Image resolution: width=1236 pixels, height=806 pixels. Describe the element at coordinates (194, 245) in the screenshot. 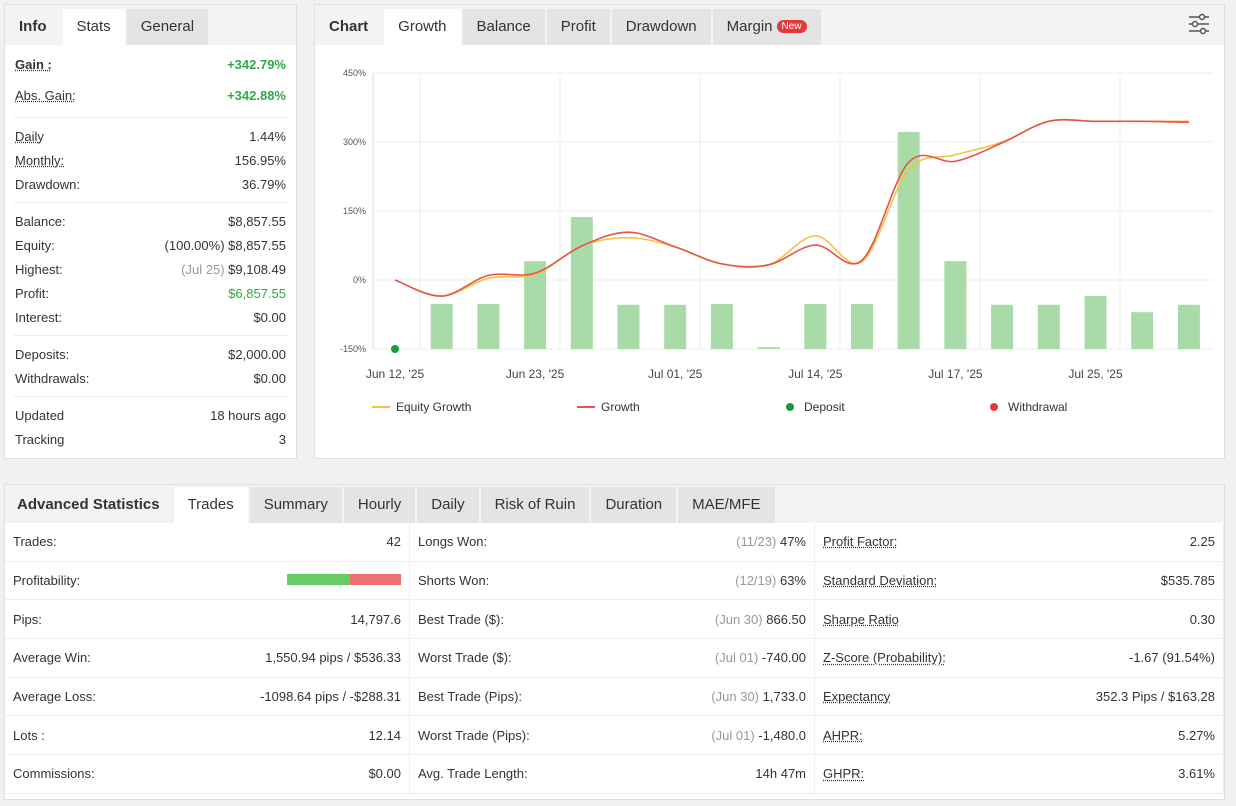

I see `stat-prefix: (100.00%)` at that location.